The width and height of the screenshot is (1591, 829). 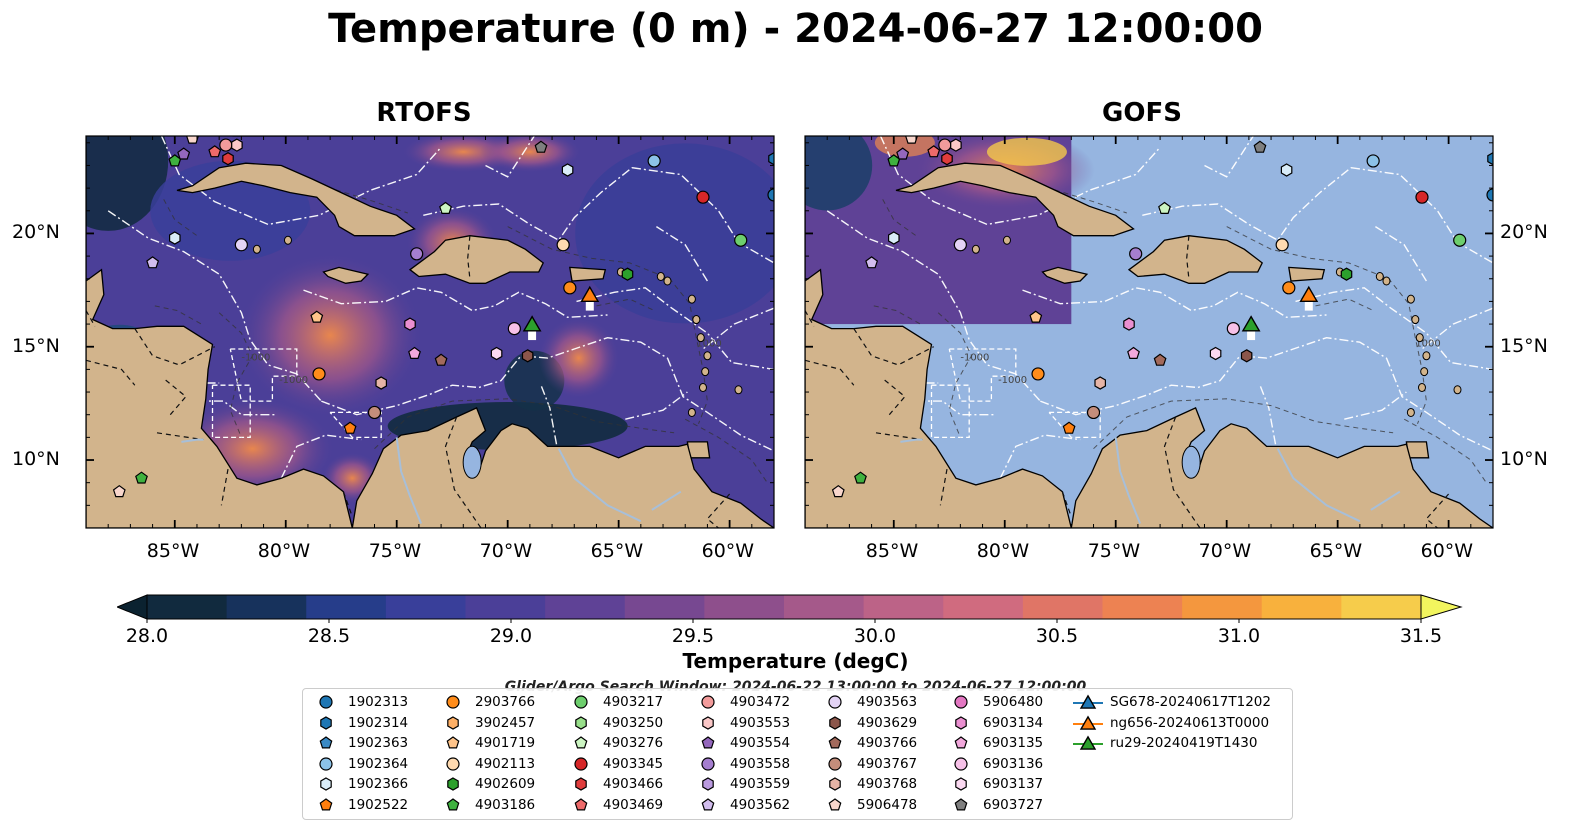 I want to click on gofs-land-cuba, so click(x=1015, y=199).